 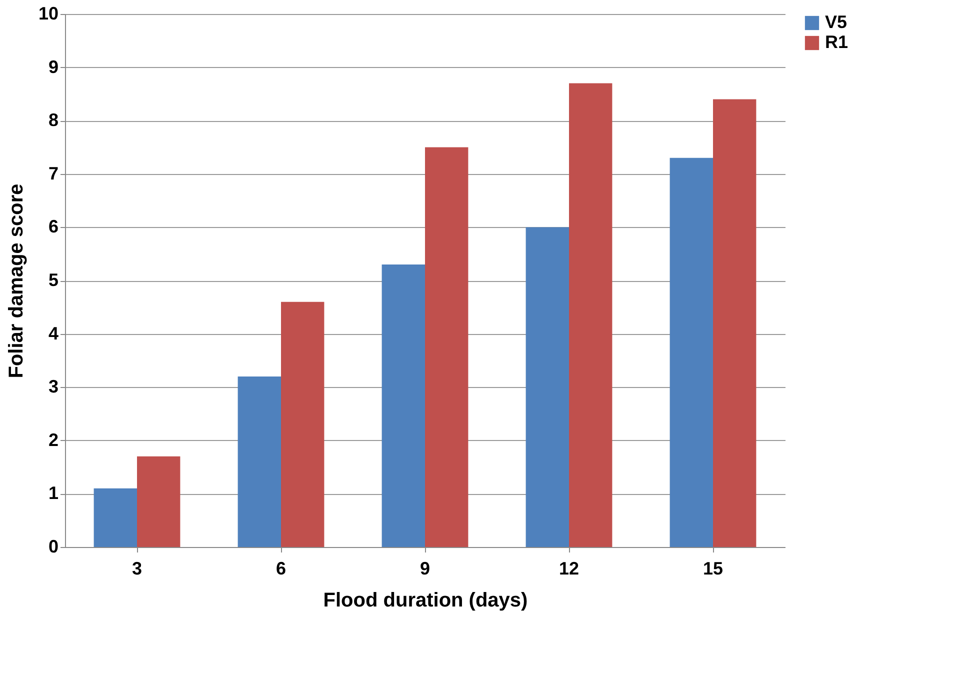 I want to click on x-axis-title: Flood duration (days), so click(x=425, y=601).